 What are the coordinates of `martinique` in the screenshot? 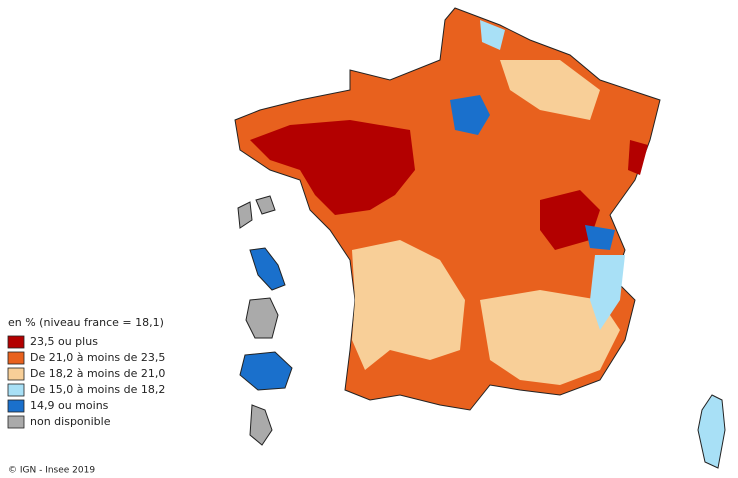 It's located at (267, 269).